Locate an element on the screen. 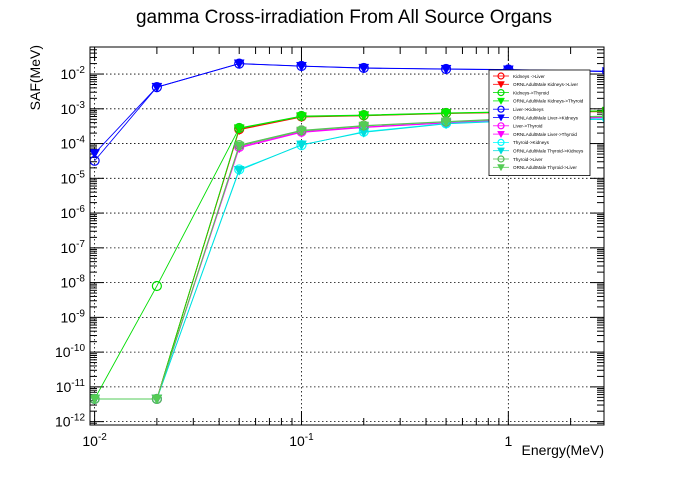 The image size is (696, 477). legend-entry: ORNLAdultMale Kidneys->Thyroid is located at coordinates (538, 101).